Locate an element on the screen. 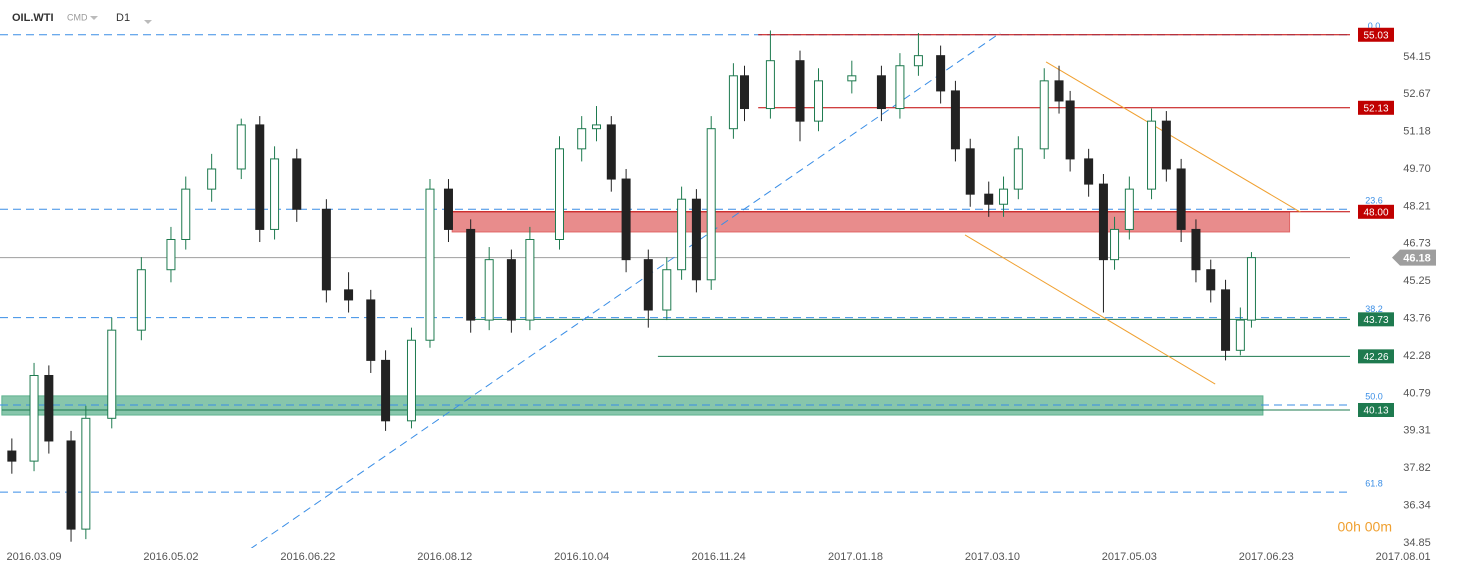 This screenshot has width=1462, height=573. x-tick-label: 2016.06.22 is located at coordinates (307, 557).